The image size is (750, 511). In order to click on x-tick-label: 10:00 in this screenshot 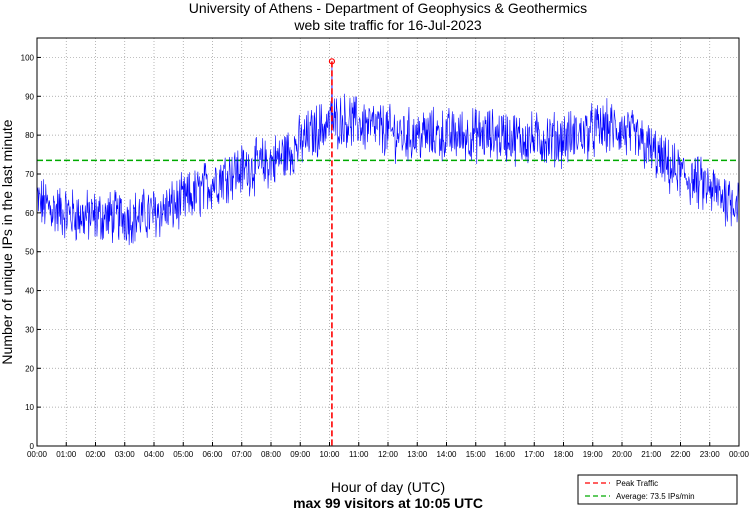, I will do `click(329, 454)`.